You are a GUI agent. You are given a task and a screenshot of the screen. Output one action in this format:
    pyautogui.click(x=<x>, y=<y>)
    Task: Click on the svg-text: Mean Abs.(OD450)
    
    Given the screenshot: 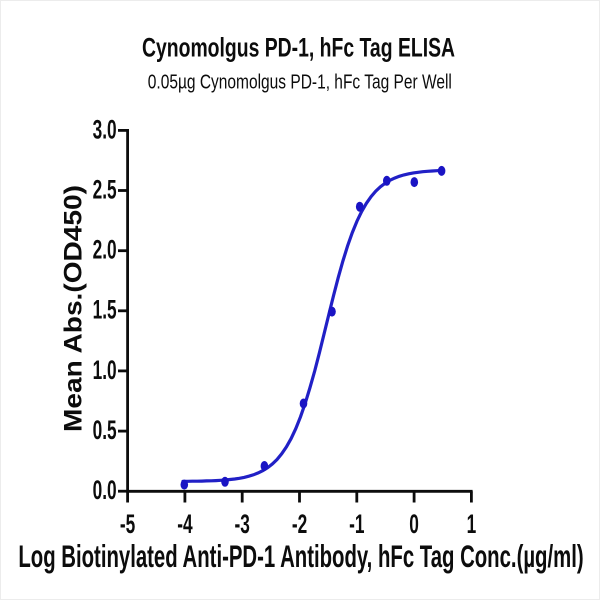 What is the action you would take?
    pyautogui.click(x=73, y=308)
    